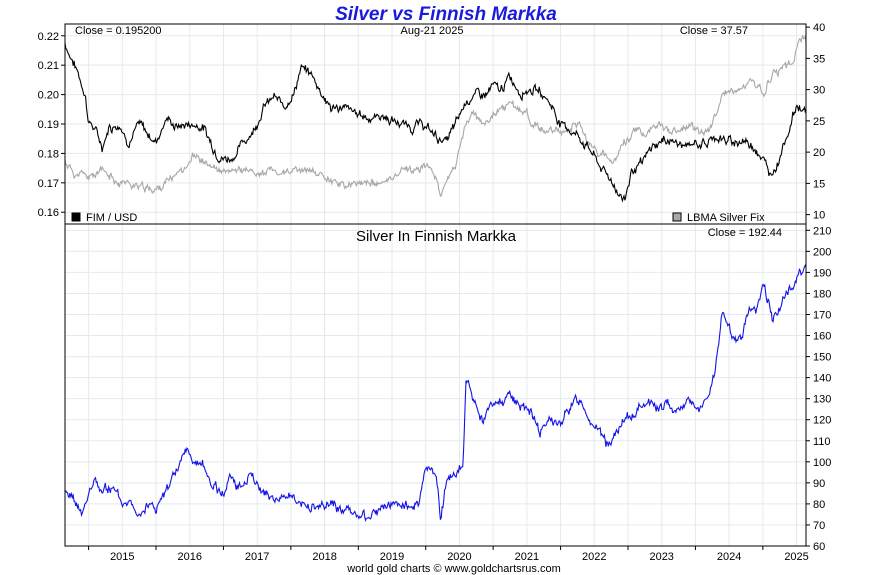 The image size is (890, 575). I want to click on silver-legend-label: LBMA Silver Fix, so click(726, 218).